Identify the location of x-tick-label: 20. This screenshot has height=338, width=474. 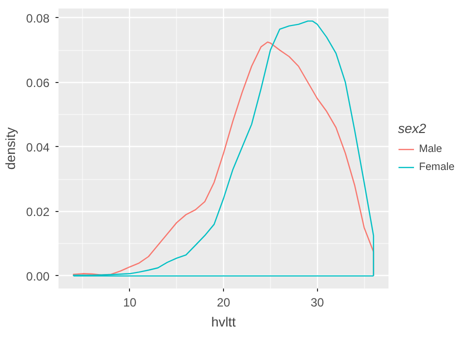
(223, 303).